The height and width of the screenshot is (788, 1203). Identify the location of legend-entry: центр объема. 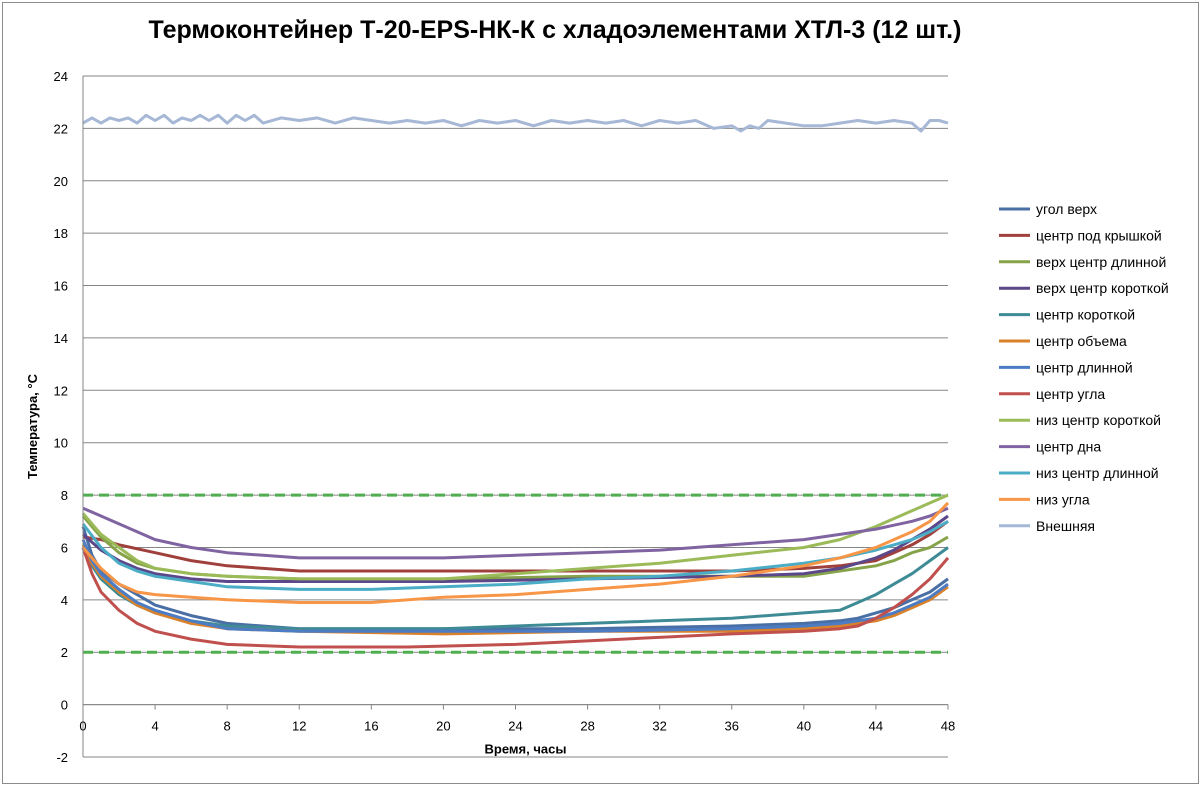
(1081, 341).